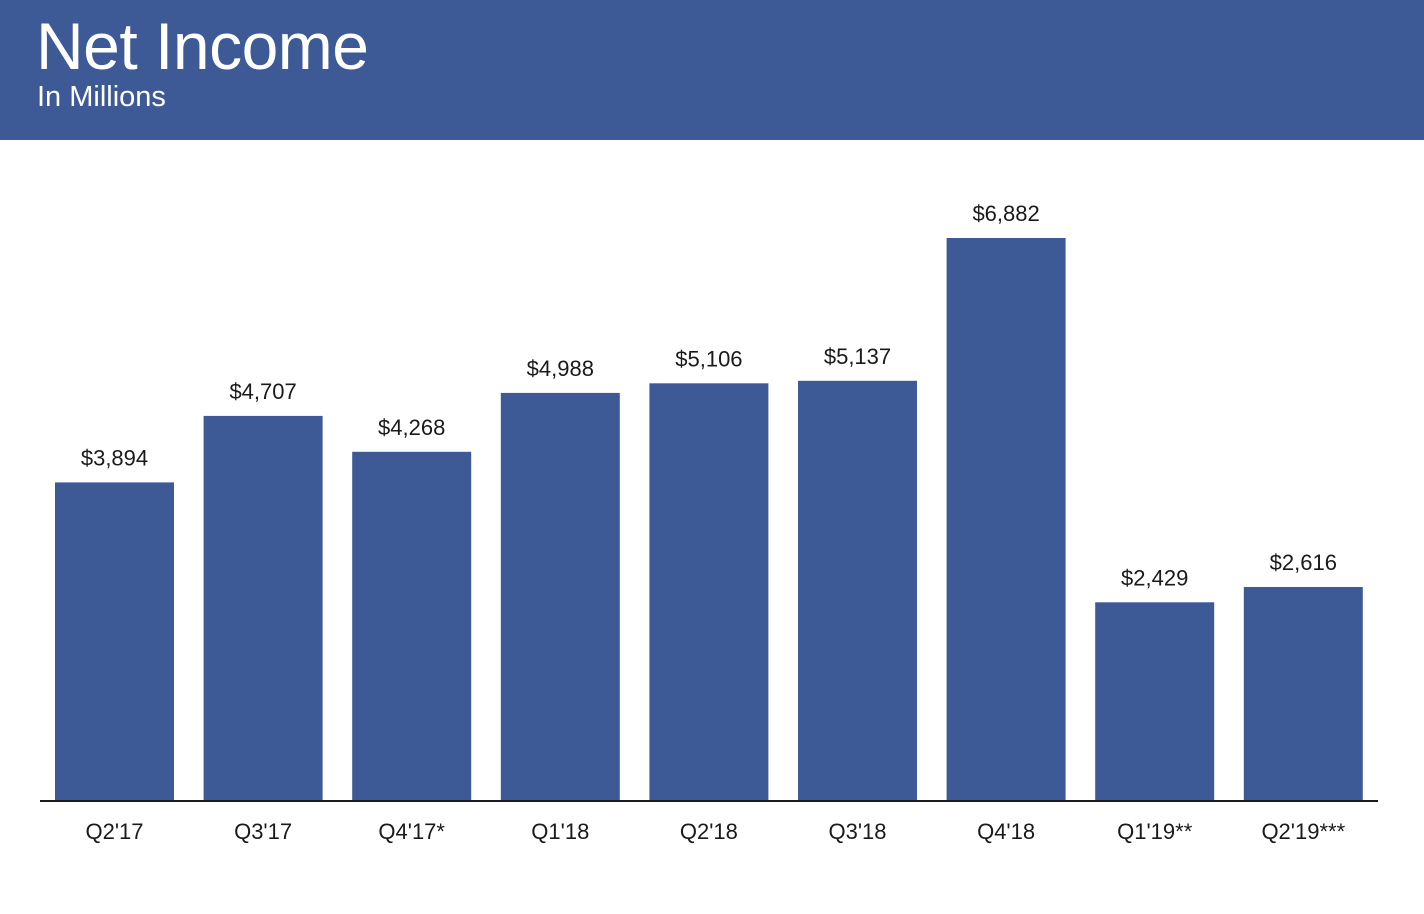 The width and height of the screenshot is (1424, 914). Describe the element at coordinates (411, 427) in the screenshot. I see `value-label-2: $4,268` at that location.